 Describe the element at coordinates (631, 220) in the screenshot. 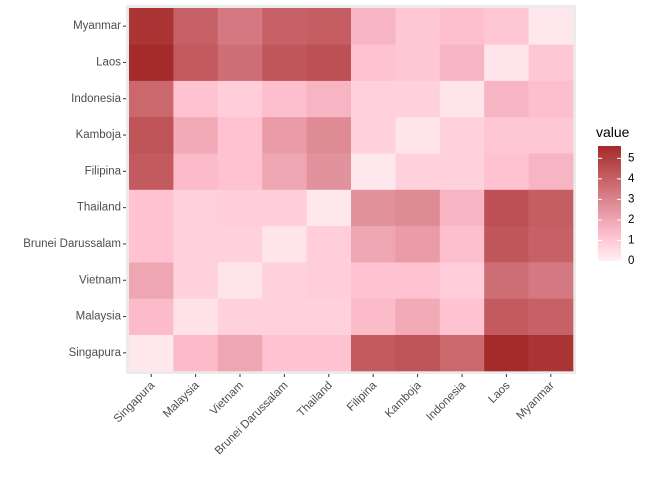

I see `legend-tick-label: 2` at that location.